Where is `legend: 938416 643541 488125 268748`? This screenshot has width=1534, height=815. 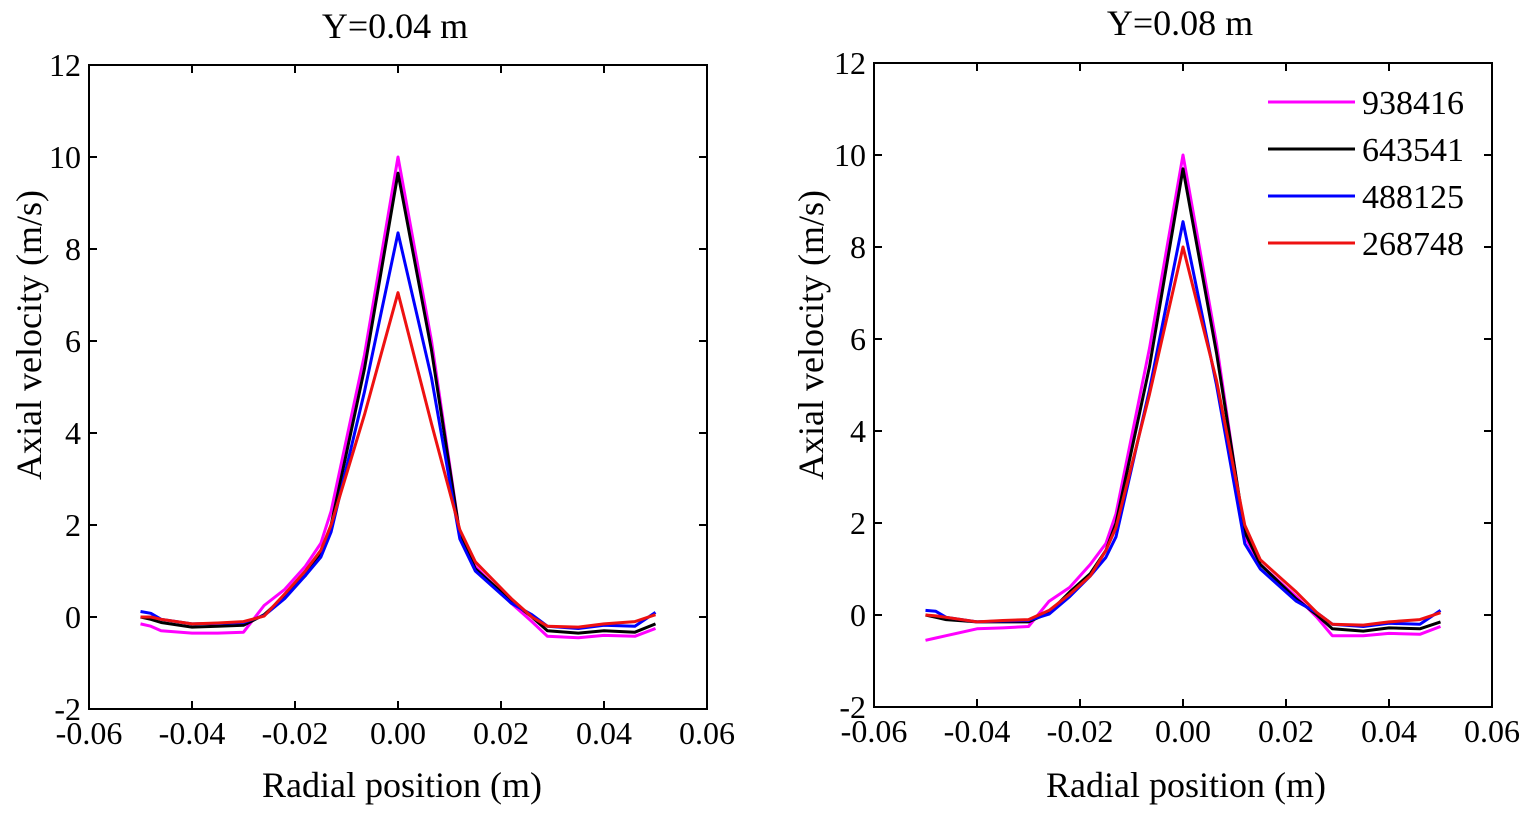
legend: 938416 643541 488125 268748 is located at coordinates (1366, 174).